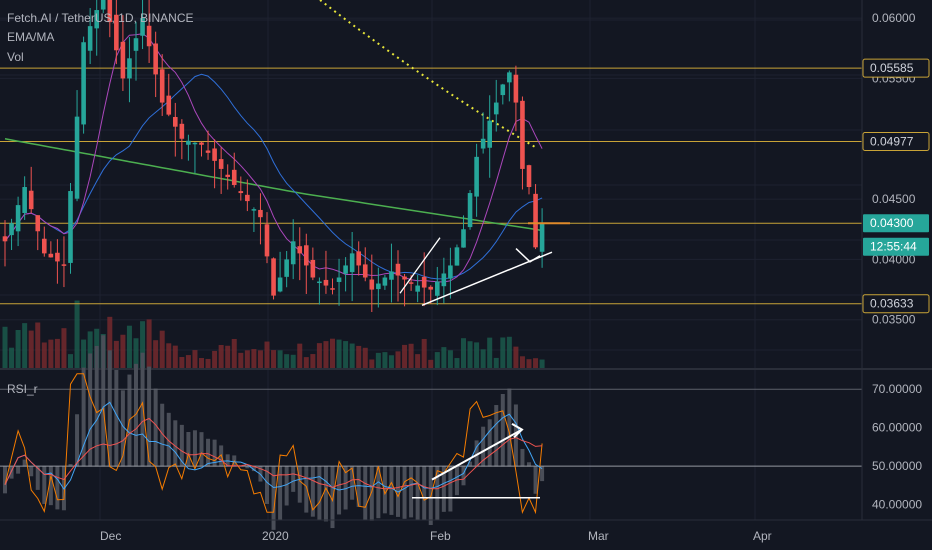 The width and height of the screenshot is (932, 550). Describe the element at coordinates (897, 505) in the screenshot. I see `rsi-tick-label: 40.00000` at that location.